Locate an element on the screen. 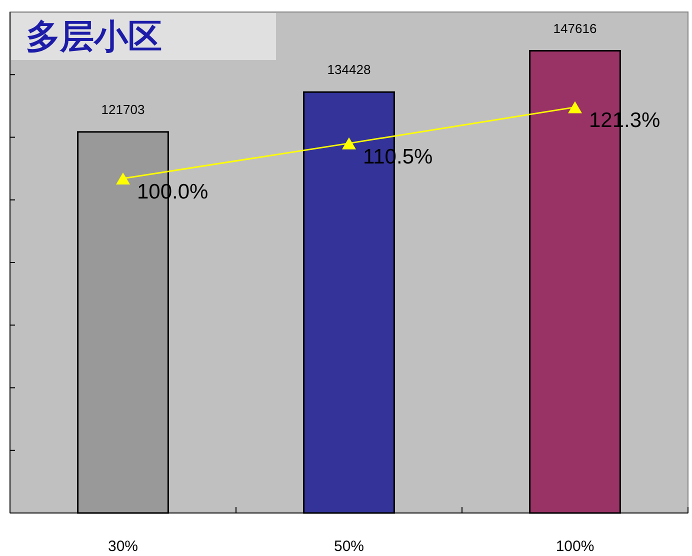 The image size is (692, 556). x-tick-label: 100% is located at coordinates (575, 546).